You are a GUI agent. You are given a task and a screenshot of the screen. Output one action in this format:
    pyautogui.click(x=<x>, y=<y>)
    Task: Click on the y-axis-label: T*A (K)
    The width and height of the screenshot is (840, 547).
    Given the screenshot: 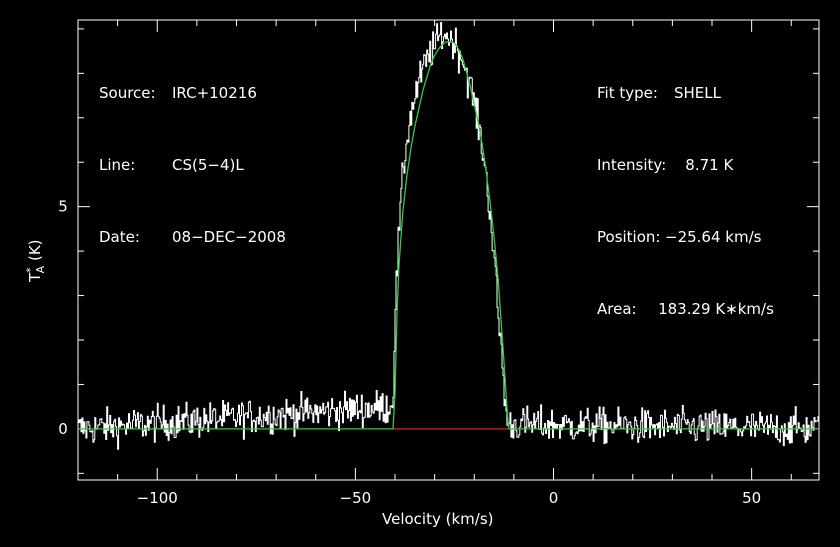 What is the action you would take?
    pyautogui.click(x=35, y=260)
    